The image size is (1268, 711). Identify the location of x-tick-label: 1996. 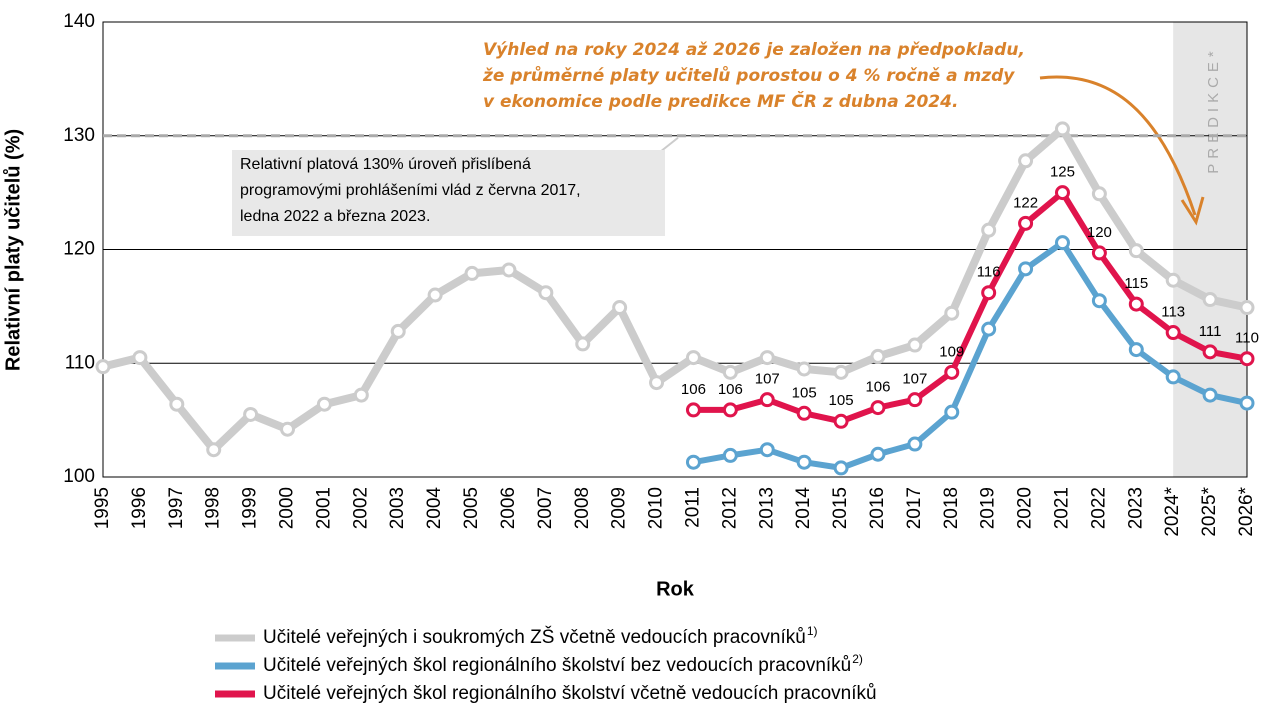
(139, 508).